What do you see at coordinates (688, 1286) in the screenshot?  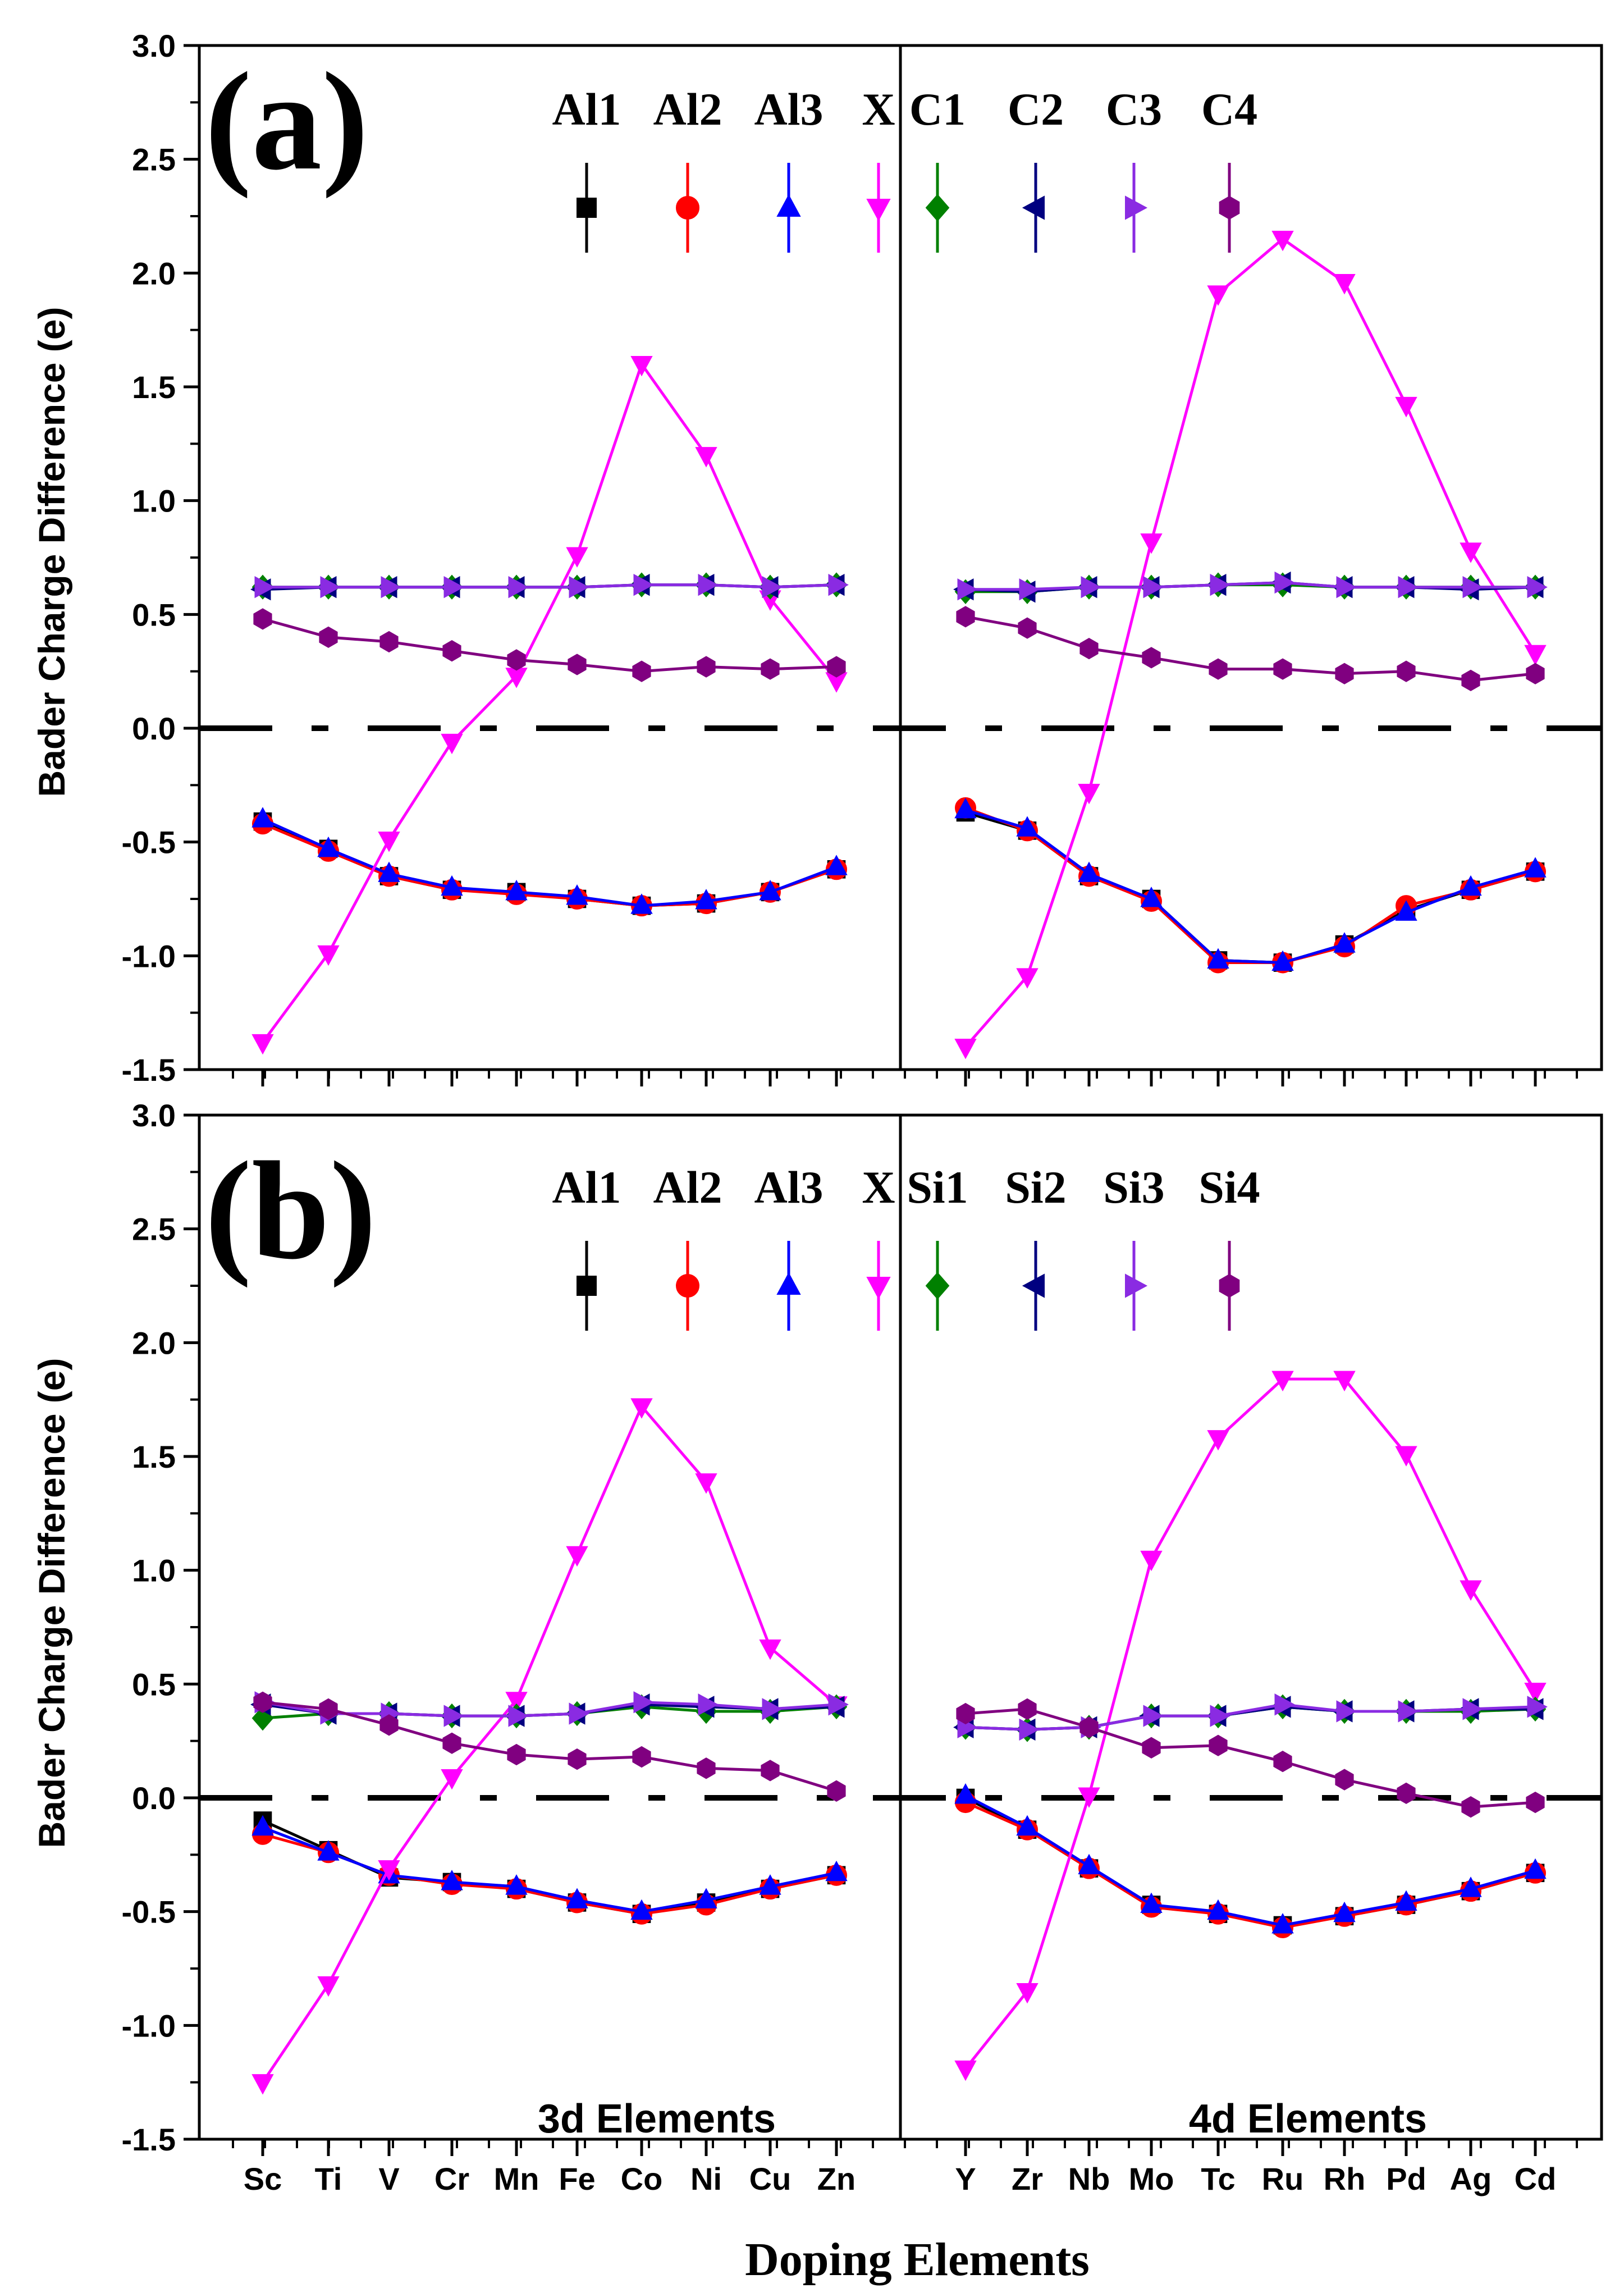 I see `legend-marker-Al2` at bounding box center [688, 1286].